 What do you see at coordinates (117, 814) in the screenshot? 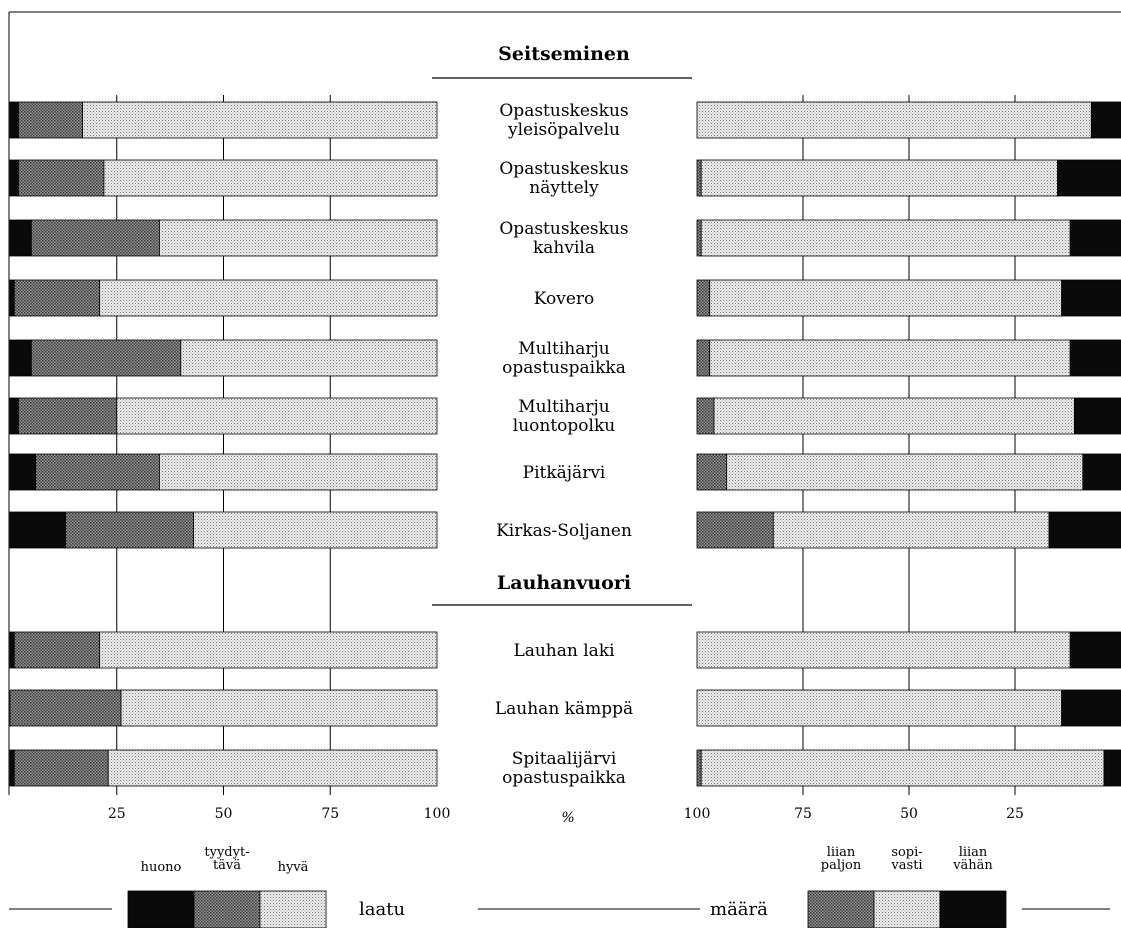
I see `tick-left-25: 25` at bounding box center [117, 814].